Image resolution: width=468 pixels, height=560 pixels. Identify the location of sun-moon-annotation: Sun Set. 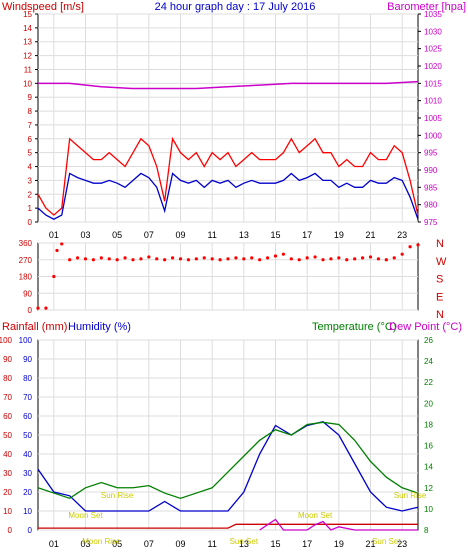
(244, 541).